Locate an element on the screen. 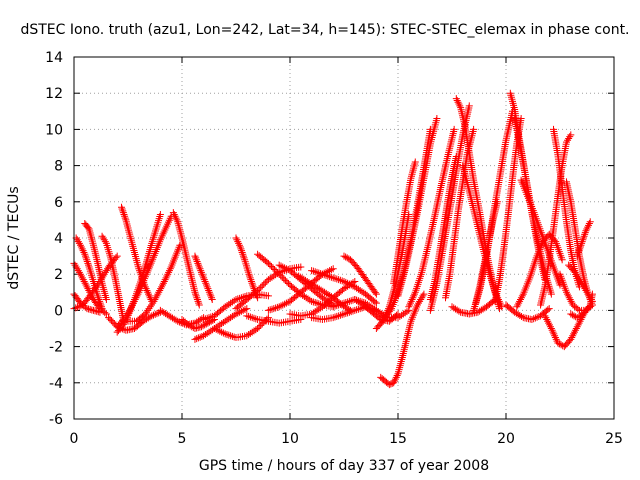 This screenshot has width=640, height=480. x-tick-label: 5 is located at coordinates (182, 439).